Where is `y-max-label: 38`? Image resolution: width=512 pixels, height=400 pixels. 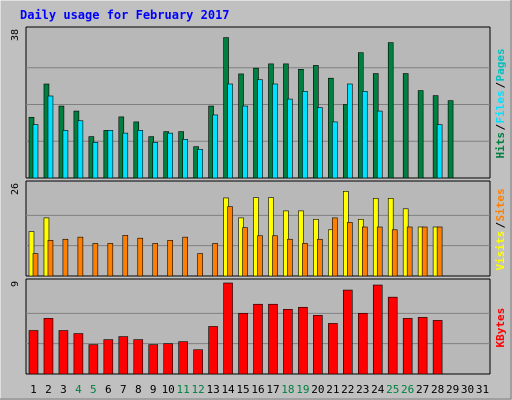
y-max-label: 38 is located at coordinates (15, 35).